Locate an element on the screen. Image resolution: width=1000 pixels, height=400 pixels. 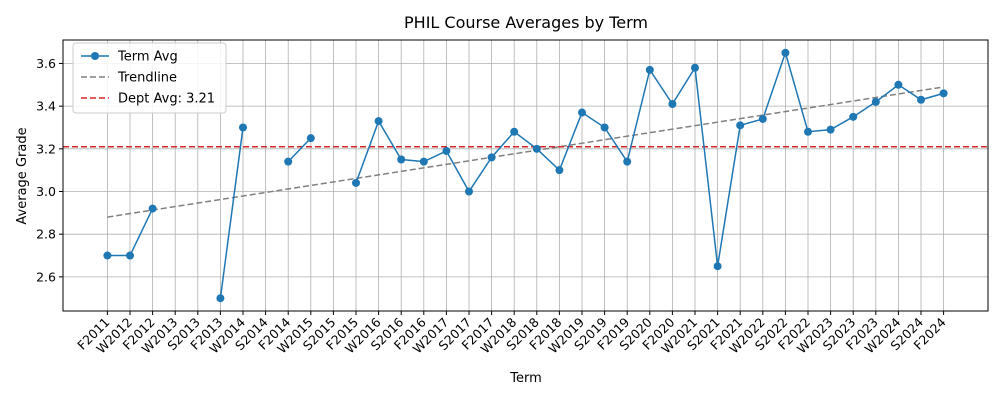
y-axis-label: Average Grade is located at coordinates (22, 175).